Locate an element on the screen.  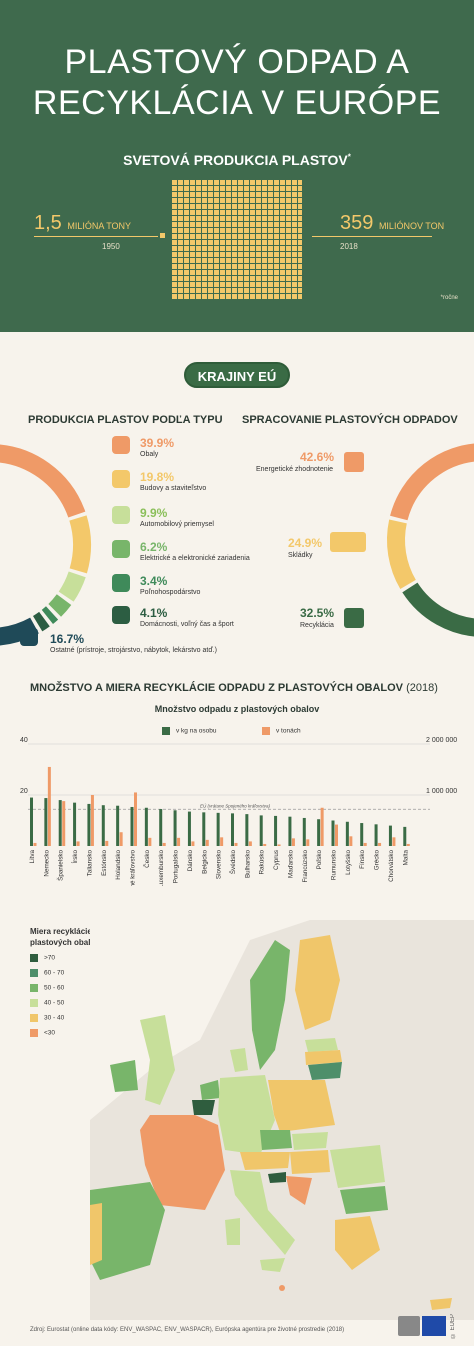
country-portugal is located at coordinates (96, 1234).